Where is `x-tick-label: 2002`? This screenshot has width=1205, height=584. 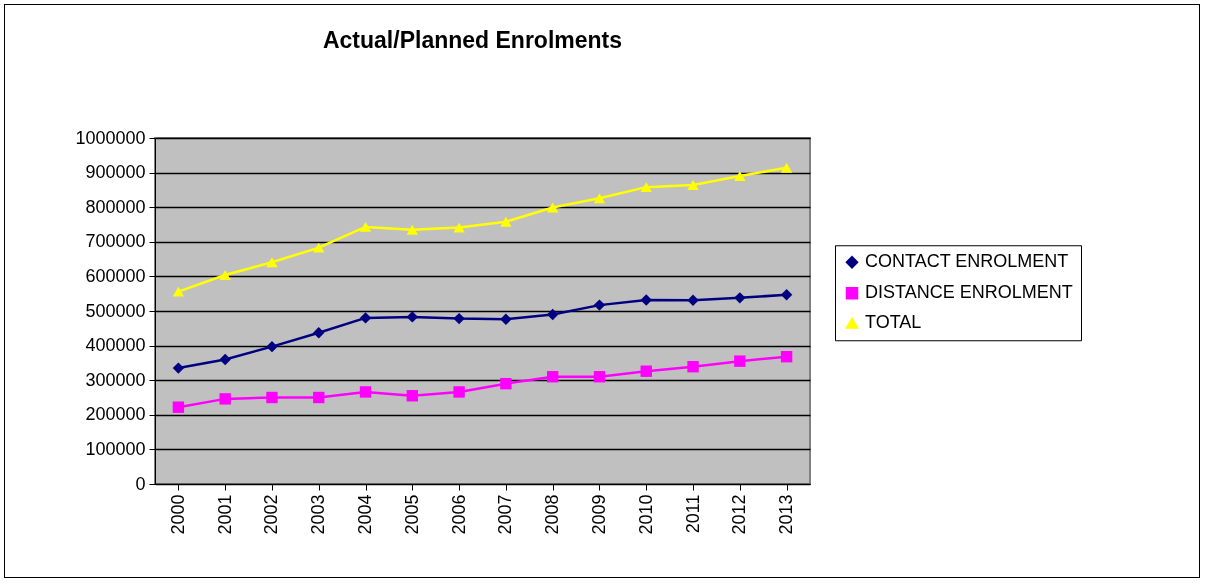 x-tick-label: 2002 is located at coordinates (271, 514).